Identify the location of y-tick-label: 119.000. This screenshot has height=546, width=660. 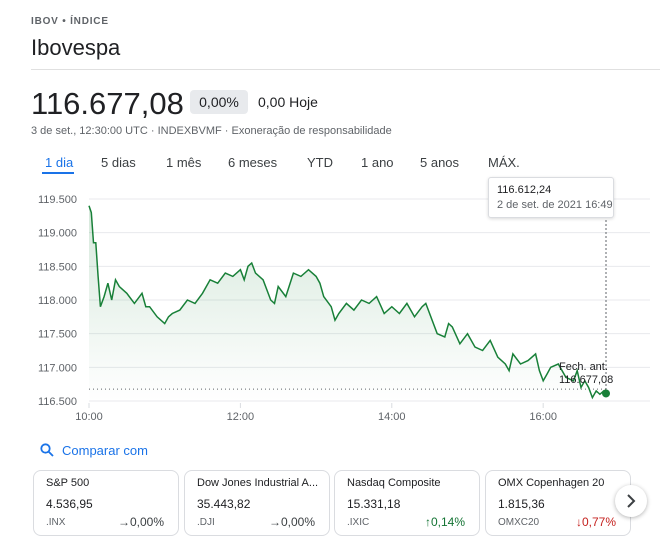
(57, 234).